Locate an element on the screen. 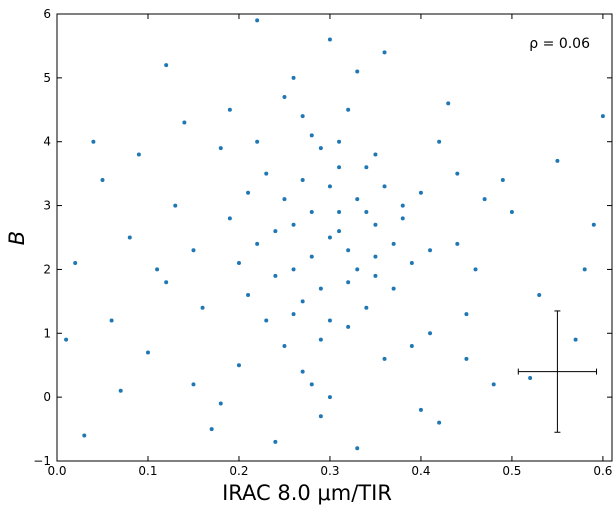 This screenshot has height=510, width=615. y-tick-label: 6 is located at coordinates (47, 14).